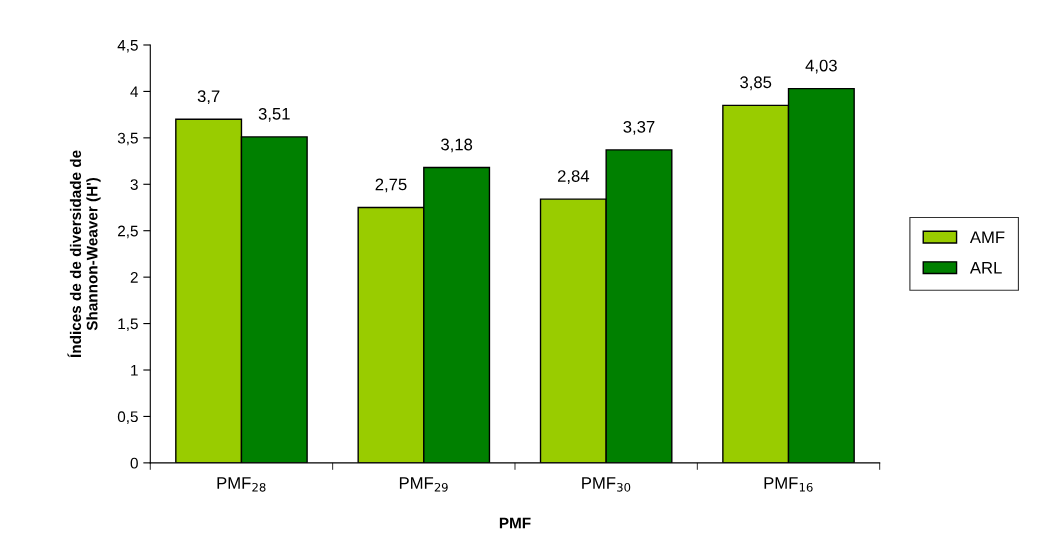 This screenshot has width=1051, height=542. Describe the element at coordinates (128, 325) in the screenshot. I see `y-tick-label: 1,5` at that location.